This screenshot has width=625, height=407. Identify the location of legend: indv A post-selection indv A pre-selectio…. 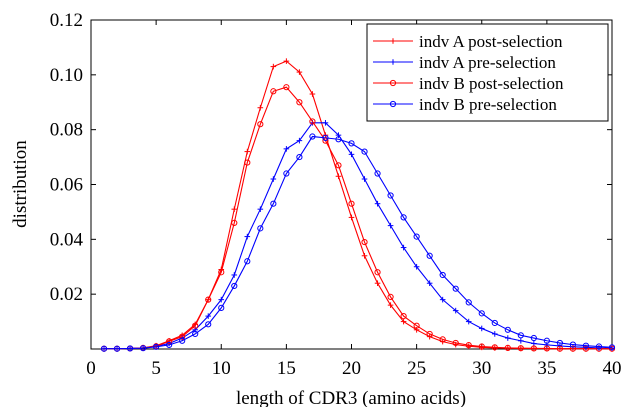
(487, 72).